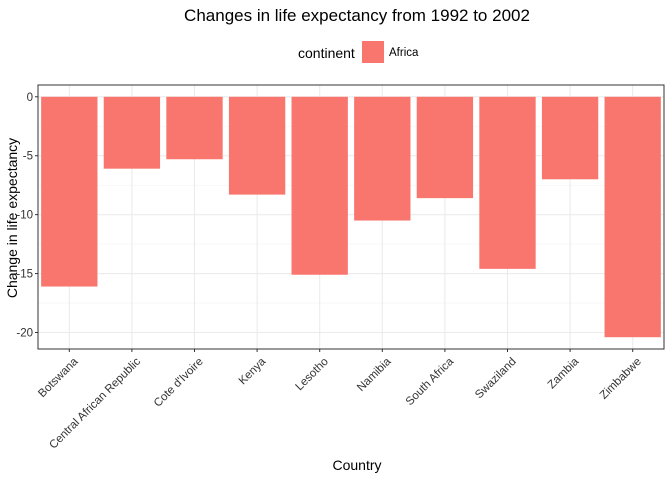  I want to click on x-tick-label: Botswana, so click(58, 377).